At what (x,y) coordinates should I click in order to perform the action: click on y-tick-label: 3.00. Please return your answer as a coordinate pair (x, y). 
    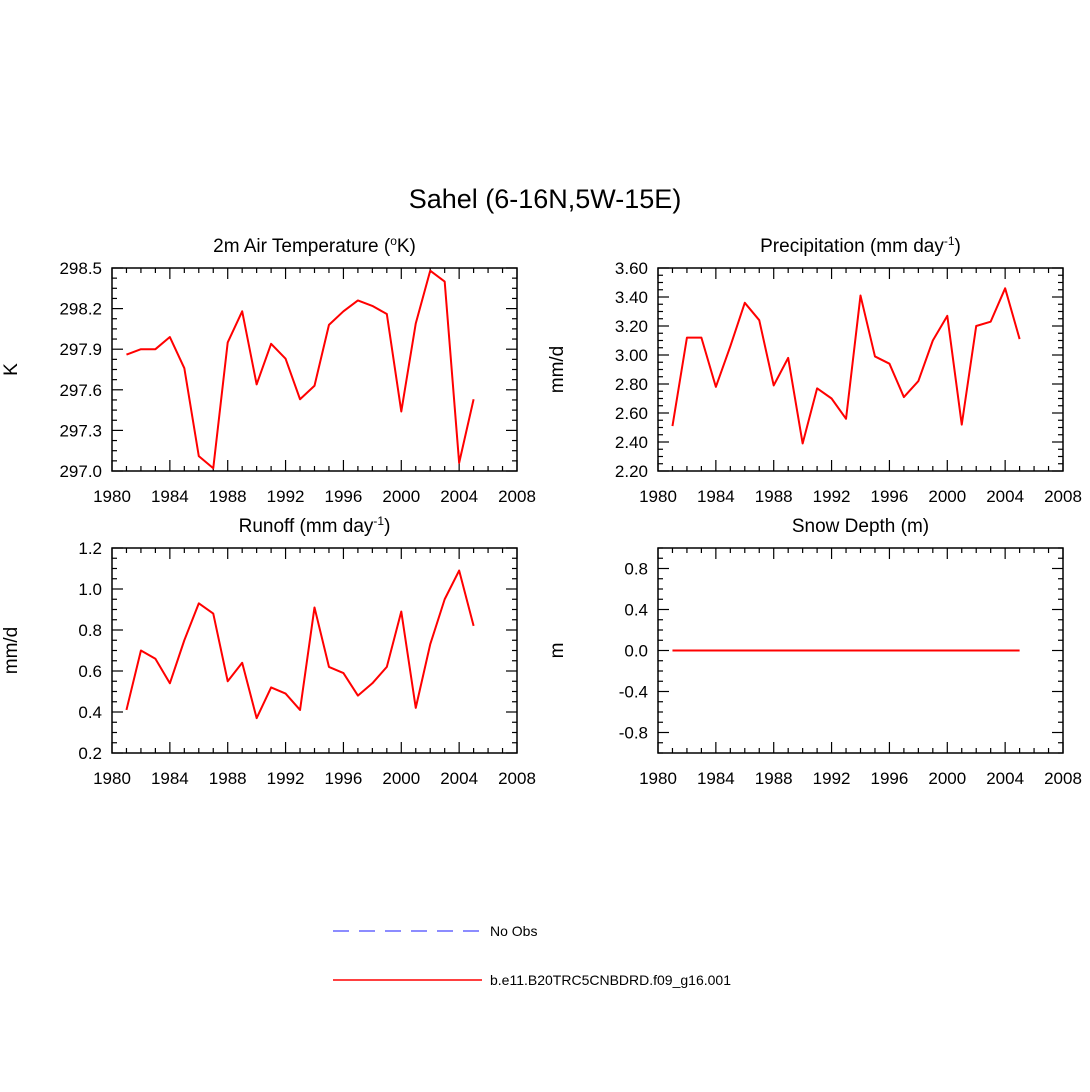
    Looking at the image, I should click on (631, 355).